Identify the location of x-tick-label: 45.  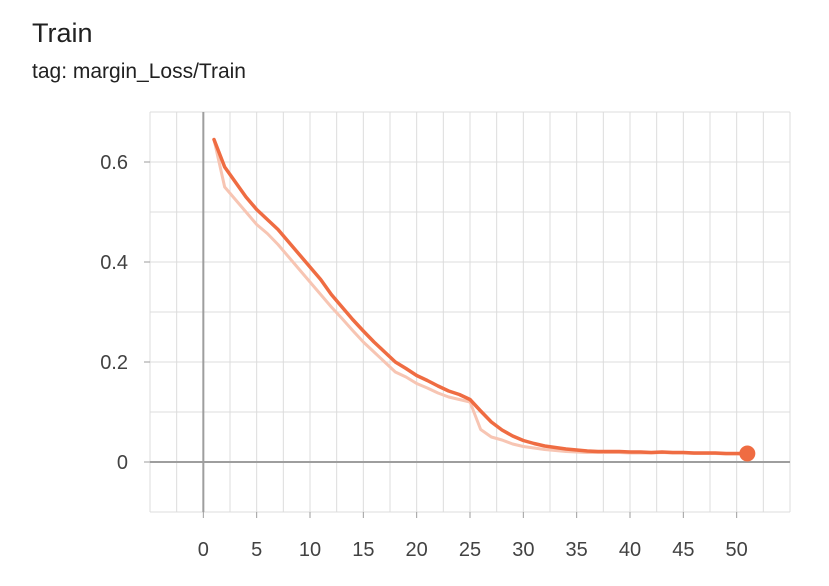
(683, 550).